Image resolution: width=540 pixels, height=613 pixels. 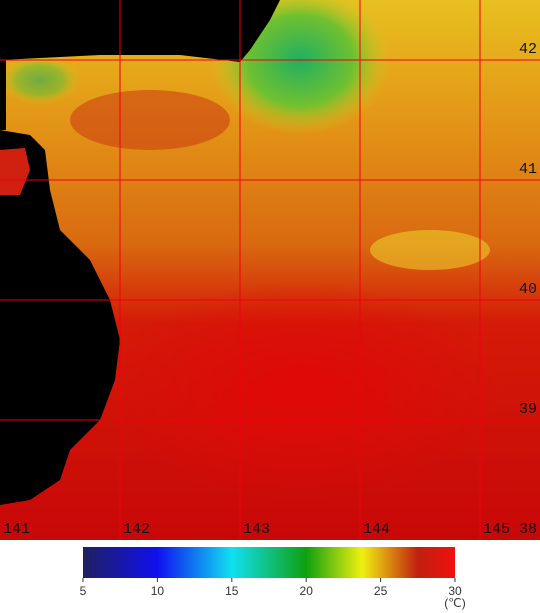 What do you see at coordinates (158, 591) in the screenshot?
I see `colorbar-tick-label: 10` at bounding box center [158, 591].